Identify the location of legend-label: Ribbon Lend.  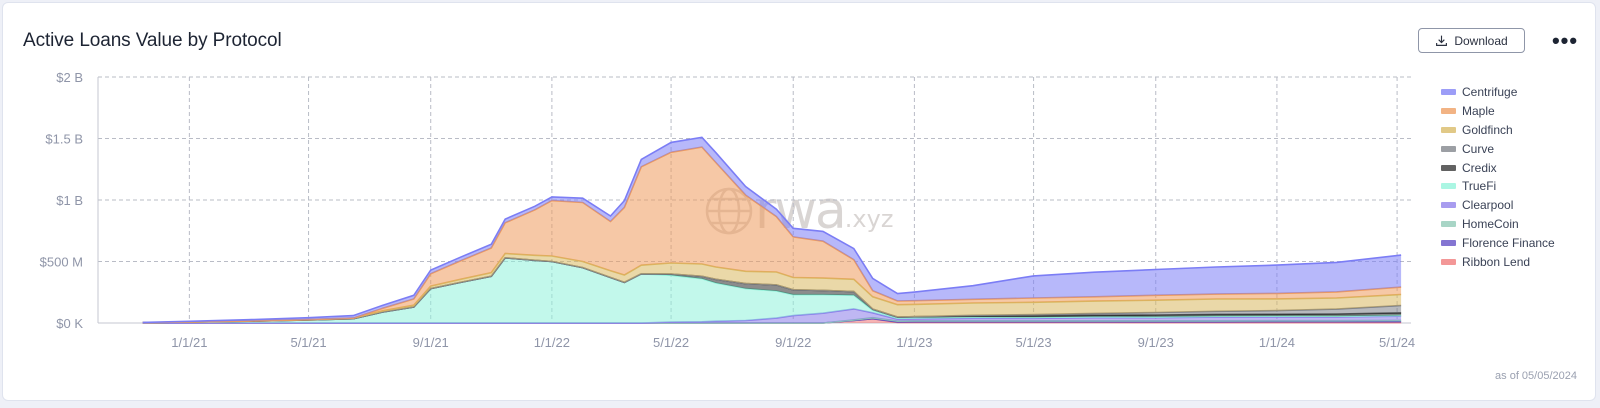
(1496, 261).